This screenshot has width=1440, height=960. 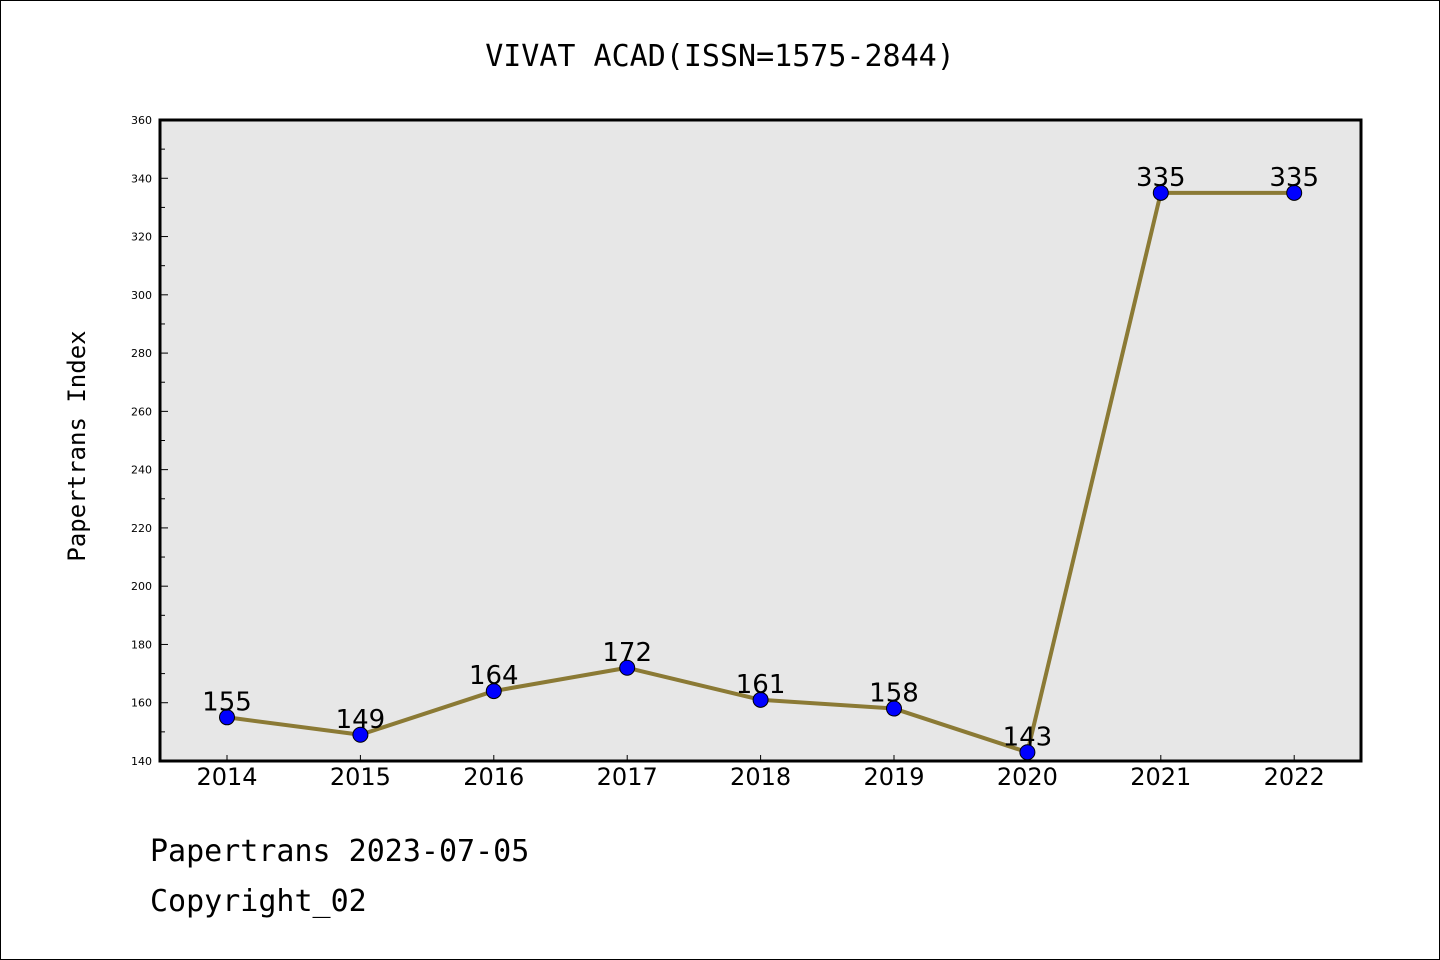 I want to click on x-axis-ticks: 2014 2015 2016 2017 2018 2019 2020 2021 2022, so click(x=760, y=773).